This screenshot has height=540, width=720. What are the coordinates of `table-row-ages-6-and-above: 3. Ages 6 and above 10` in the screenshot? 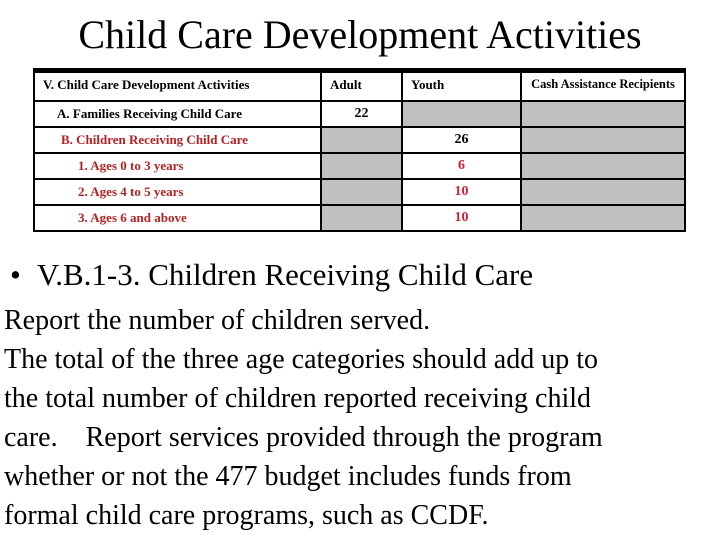 It's located at (359, 218).